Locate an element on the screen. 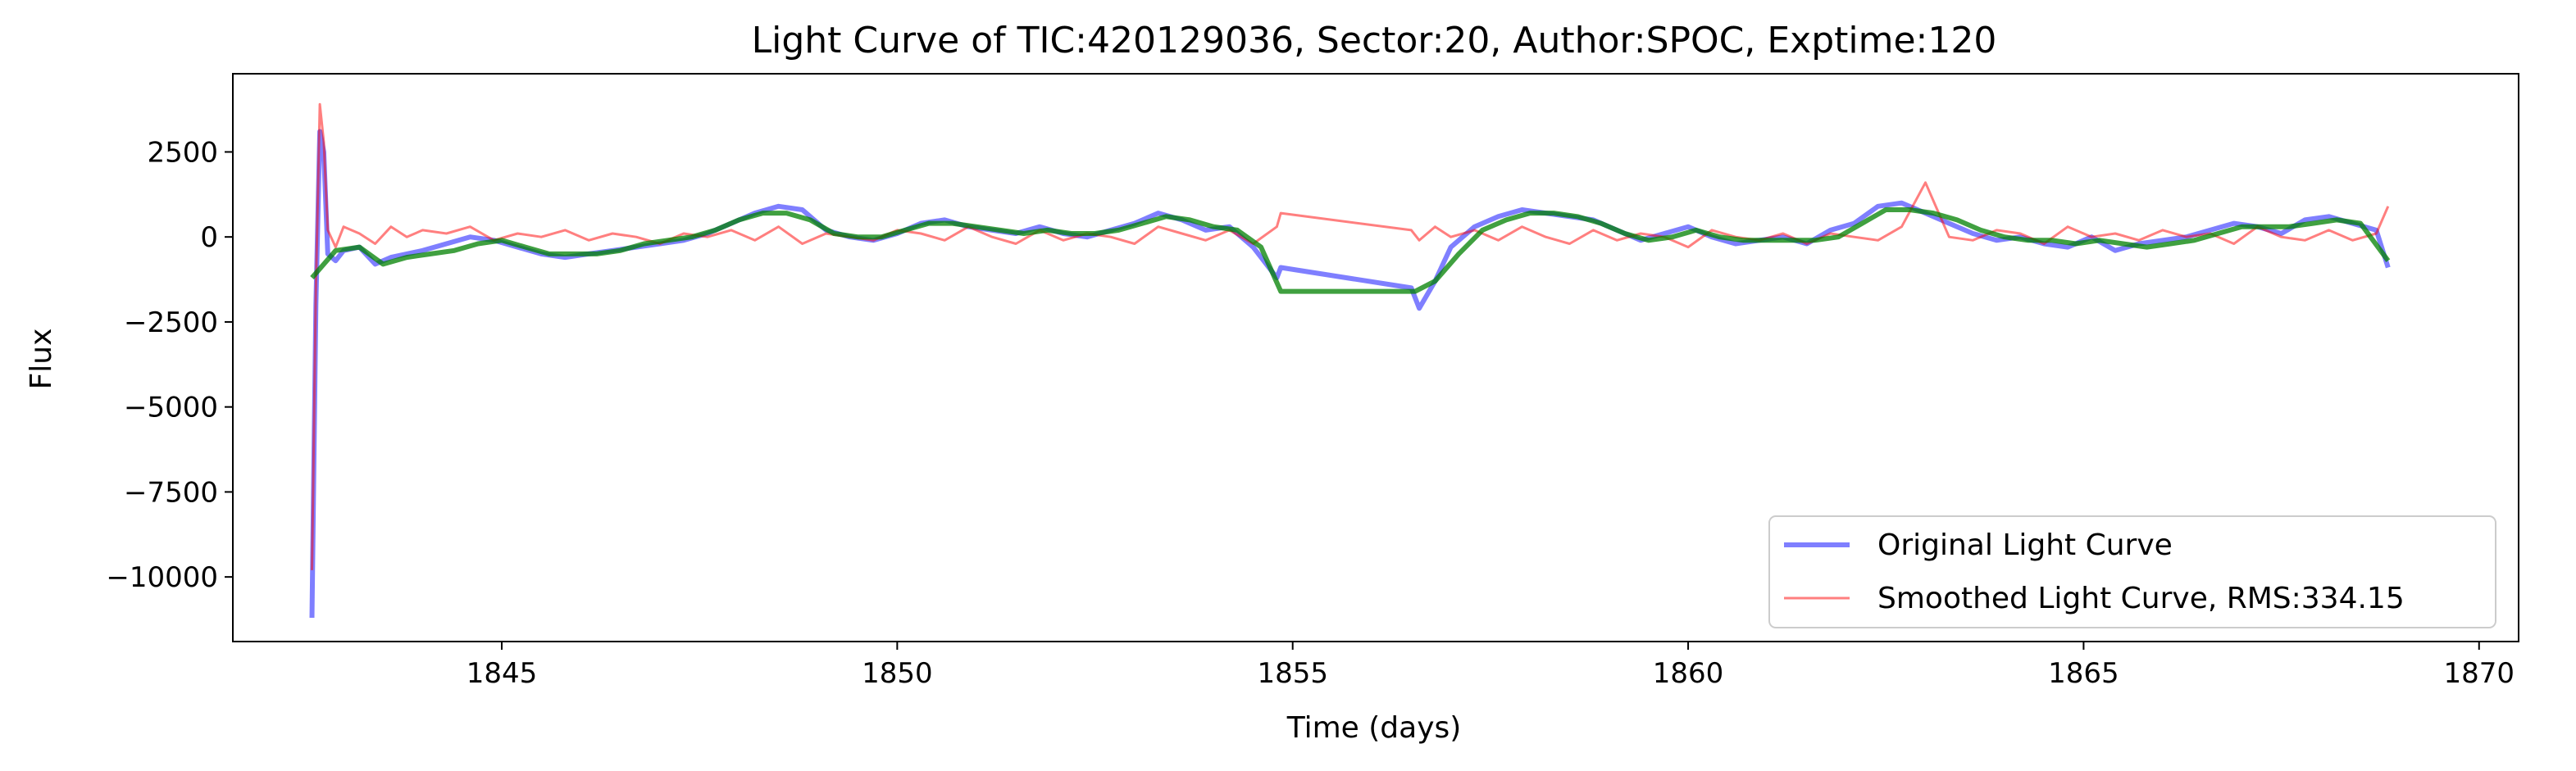 The height and width of the screenshot is (771, 2576). y-tick-label-3: −5000 is located at coordinates (171, 408).